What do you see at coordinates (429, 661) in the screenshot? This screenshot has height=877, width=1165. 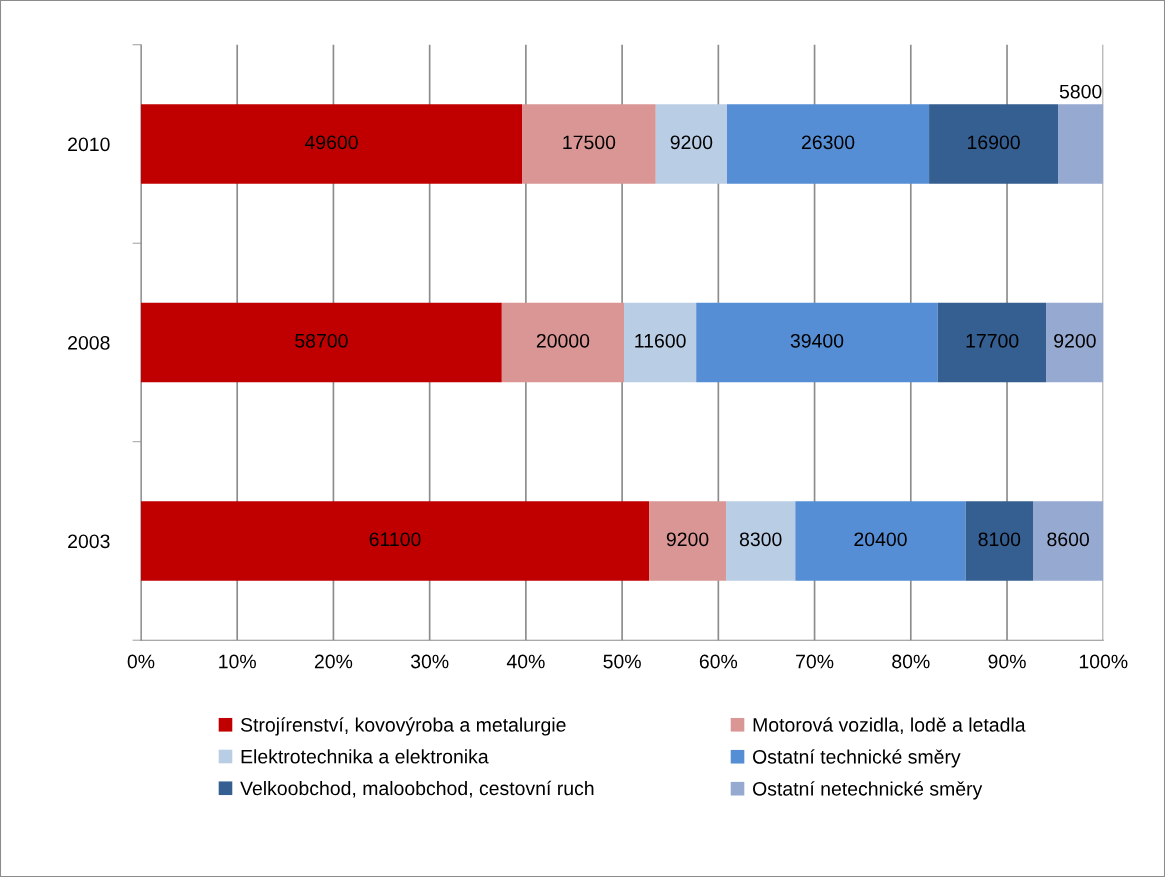 I see `x-tick-label: 30%` at bounding box center [429, 661].